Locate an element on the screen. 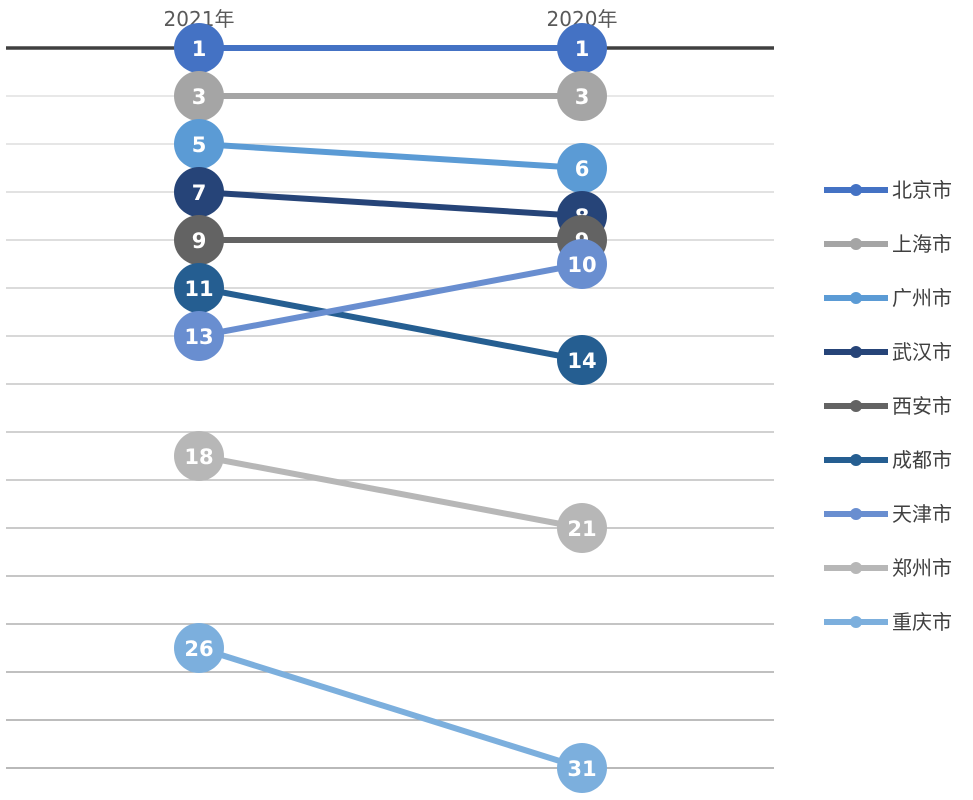  data-label: 14 is located at coordinates (581, 361).